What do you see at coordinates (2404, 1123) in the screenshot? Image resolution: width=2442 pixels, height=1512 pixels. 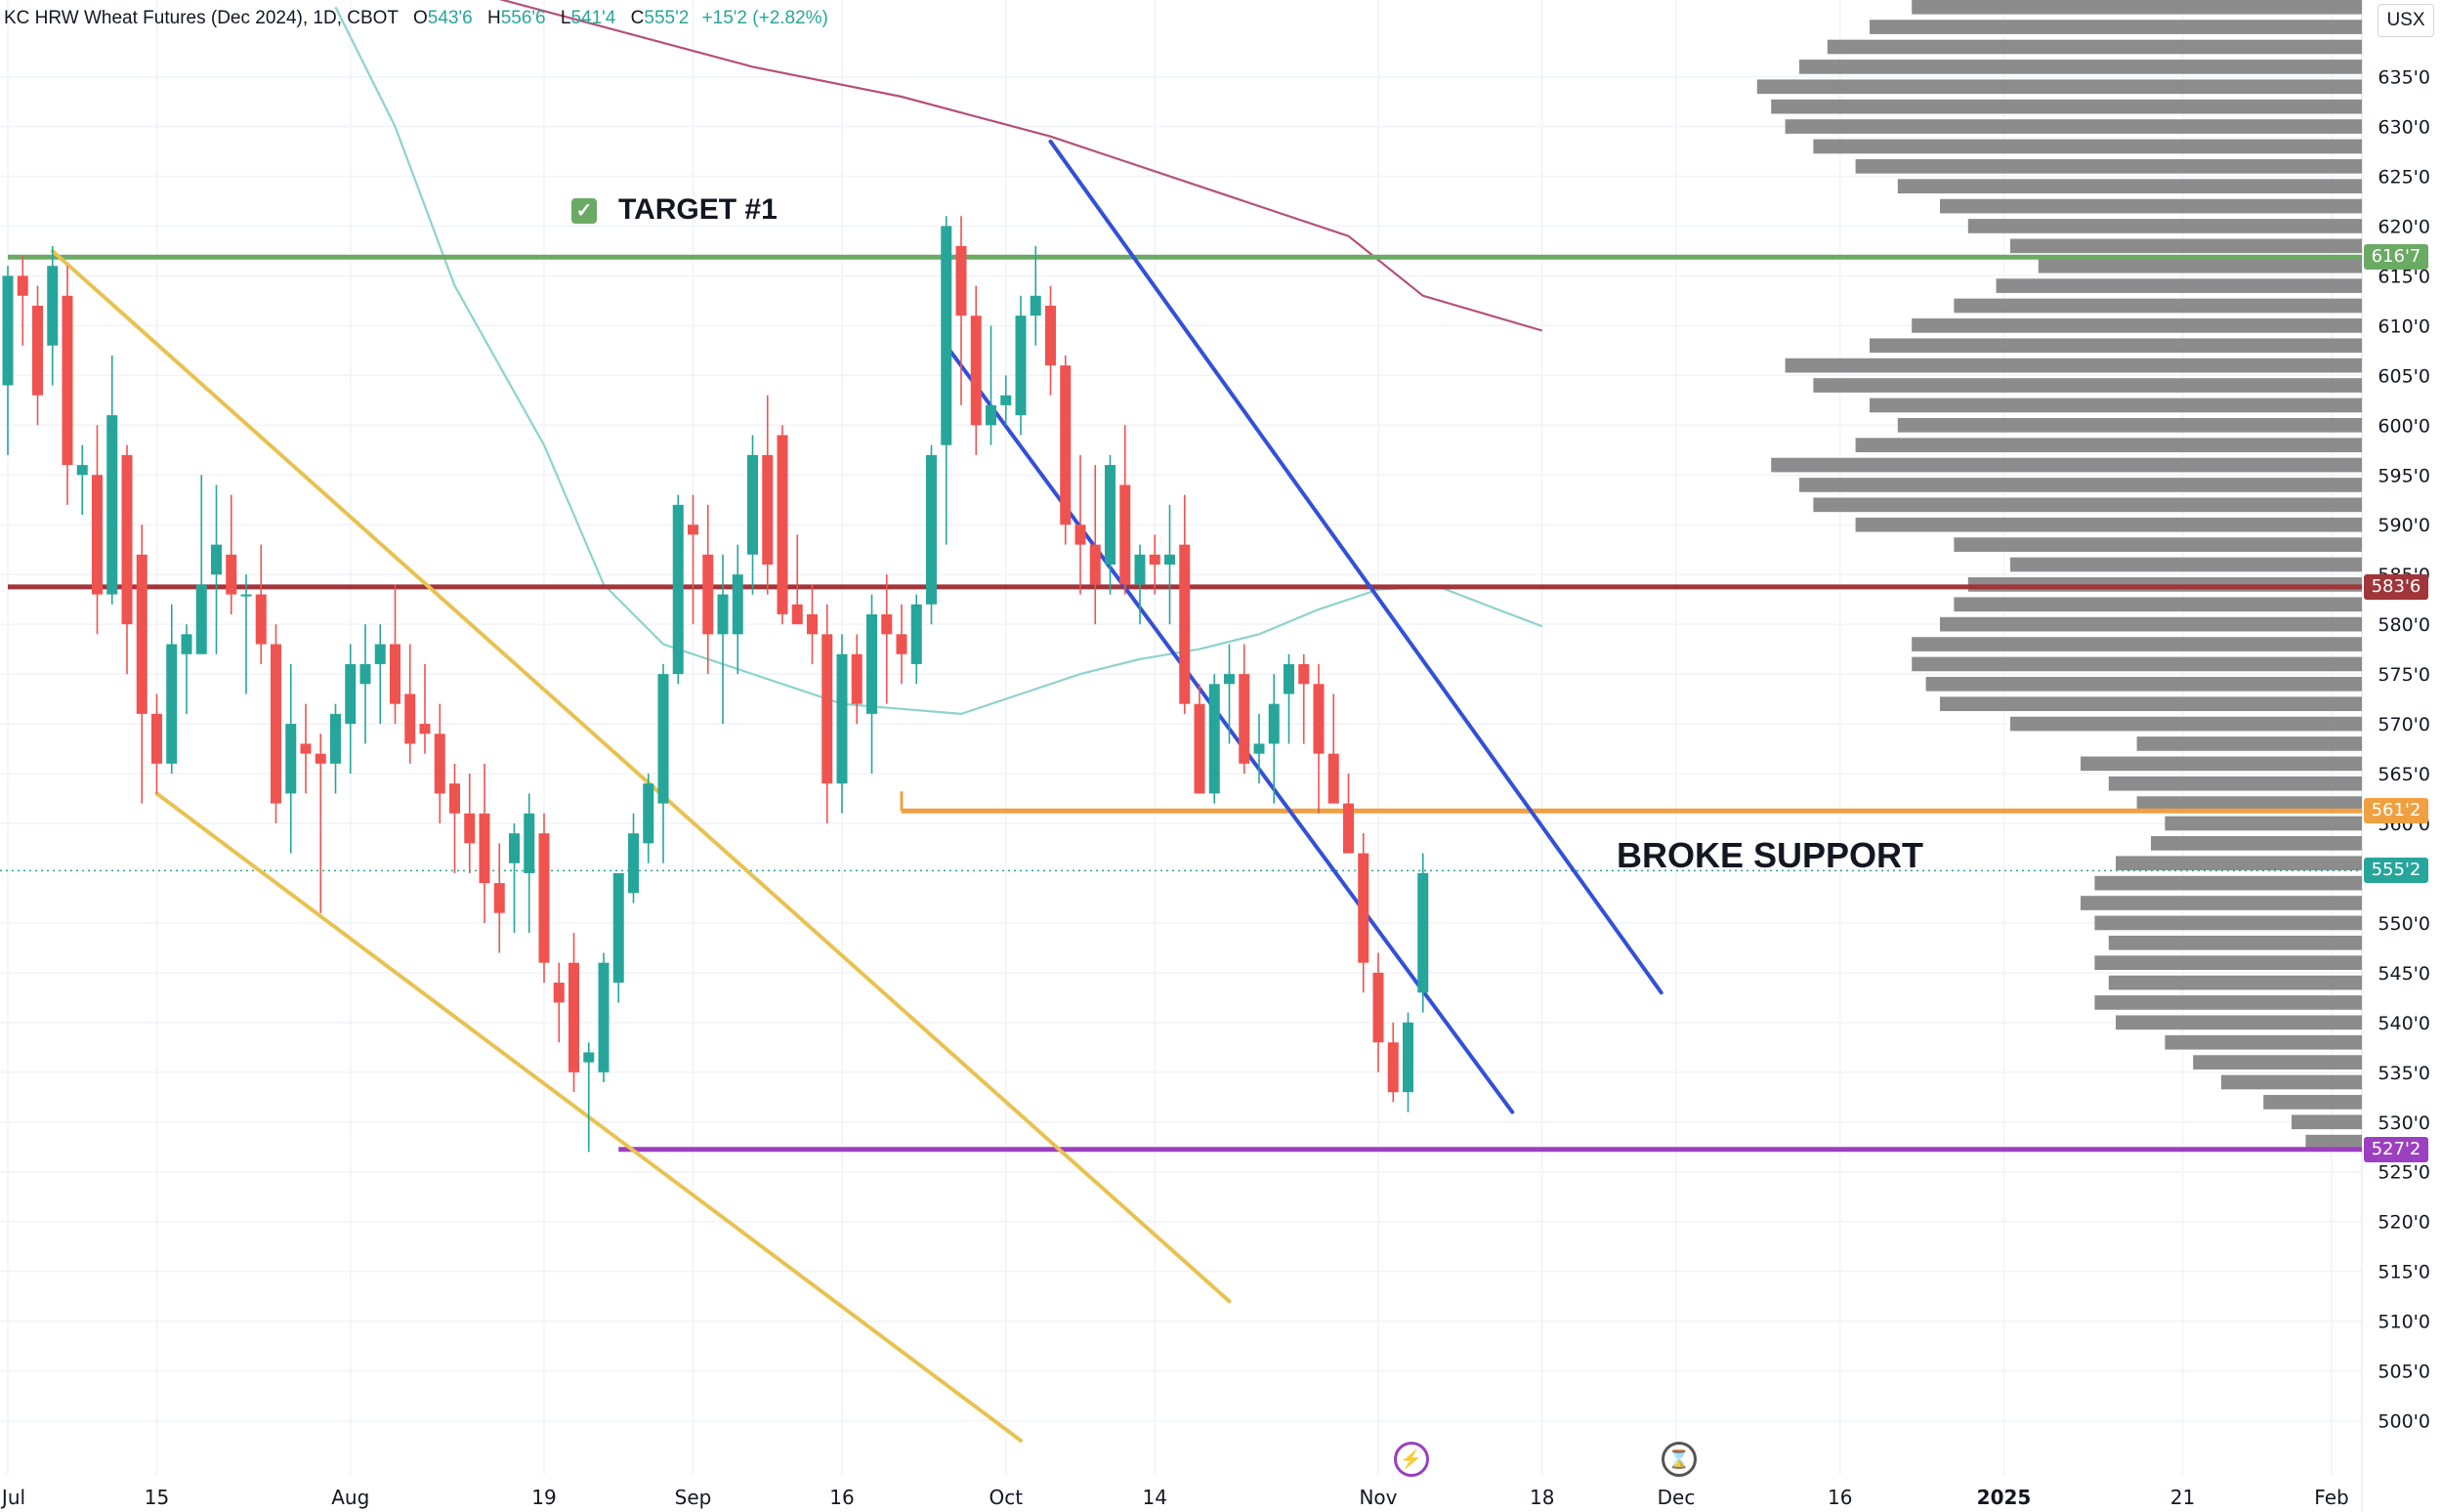 I see `y-tick-label: 530'0` at bounding box center [2404, 1123].